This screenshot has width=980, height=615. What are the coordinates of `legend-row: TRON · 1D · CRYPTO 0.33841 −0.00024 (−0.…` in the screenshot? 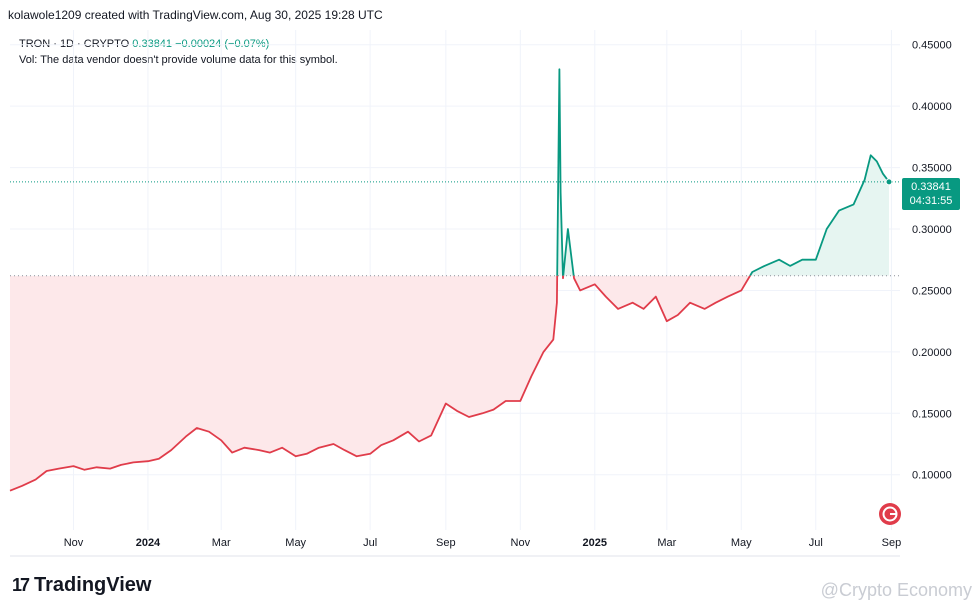 It's located at (178, 44).